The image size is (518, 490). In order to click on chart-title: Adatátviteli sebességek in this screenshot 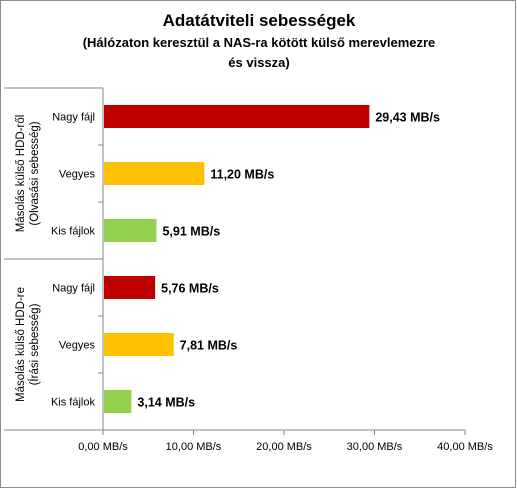, I will do `click(259, 20)`.